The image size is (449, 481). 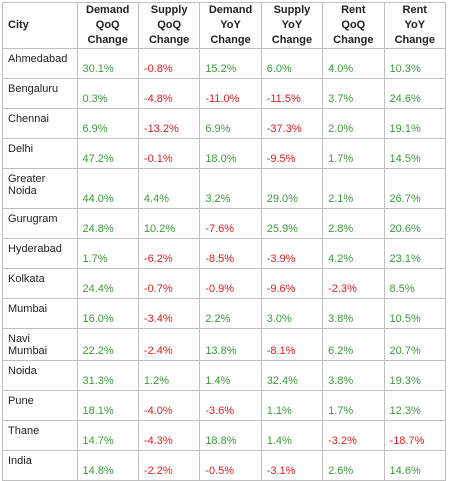 I want to click on value-cell: -13.2%, so click(x=169, y=123).